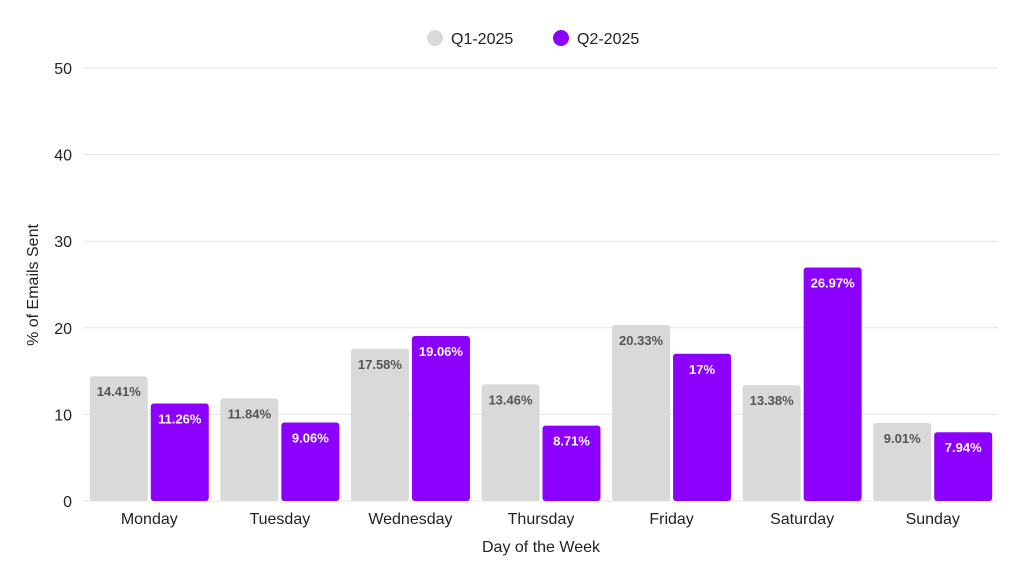 This screenshot has width=1024, height=576. I want to click on y-tick-label: 0, so click(67, 502).